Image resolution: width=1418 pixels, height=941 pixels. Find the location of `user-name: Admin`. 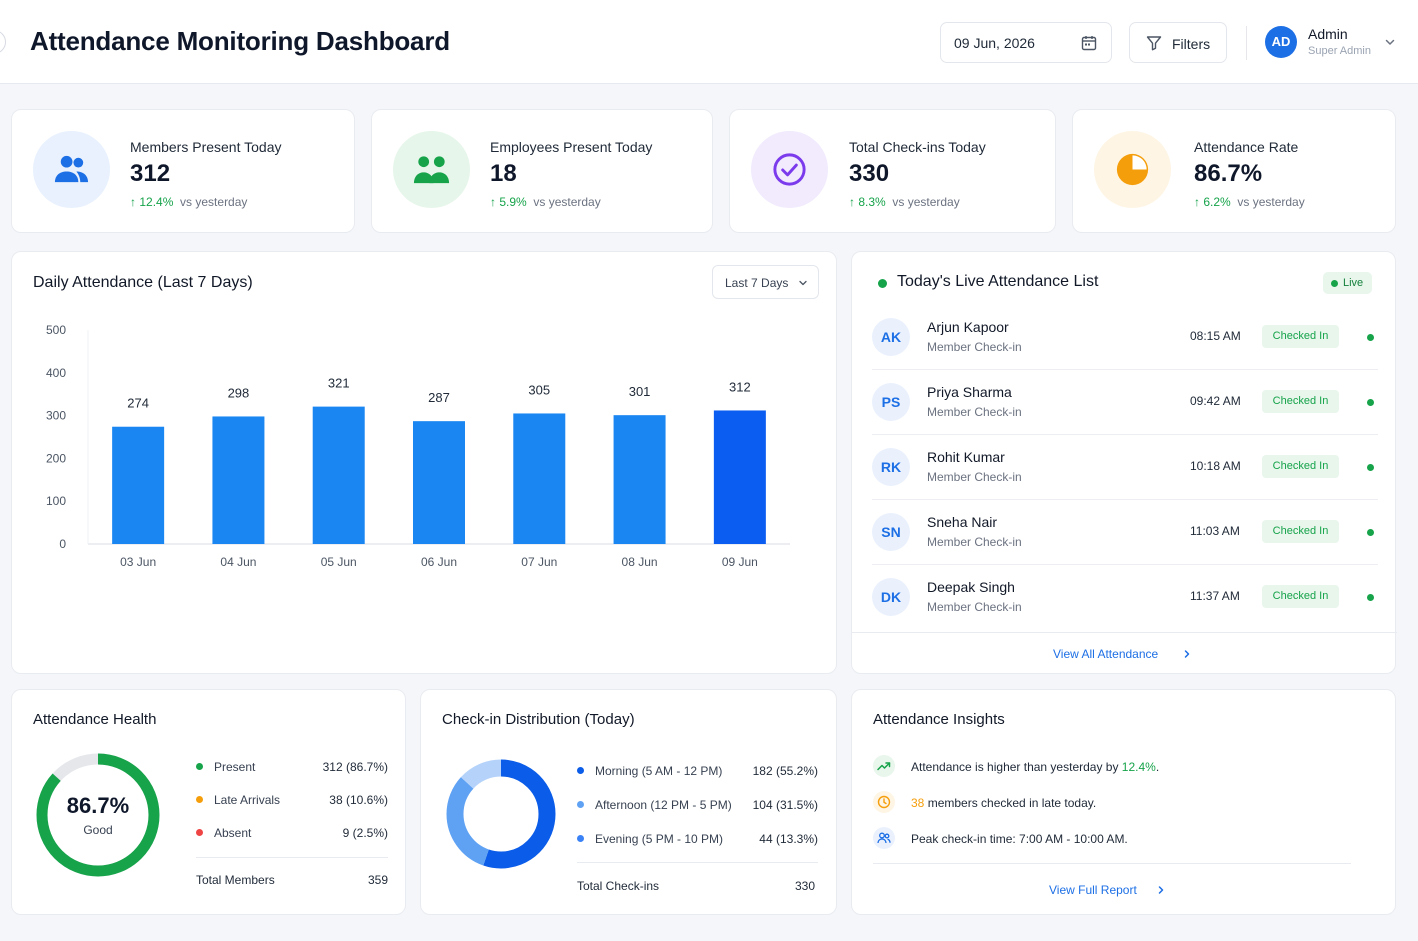

user-name: Admin is located at coordinates (1328, 34).